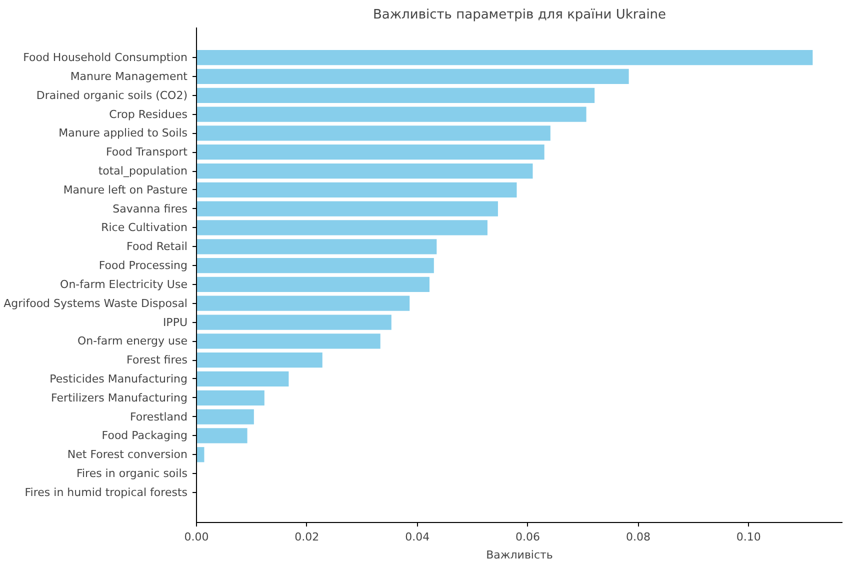 The image size is (846, 564). Describe the element at coordinates (519, 555) in the screenshot. I see `x-axis-title: Важливість` at that location.